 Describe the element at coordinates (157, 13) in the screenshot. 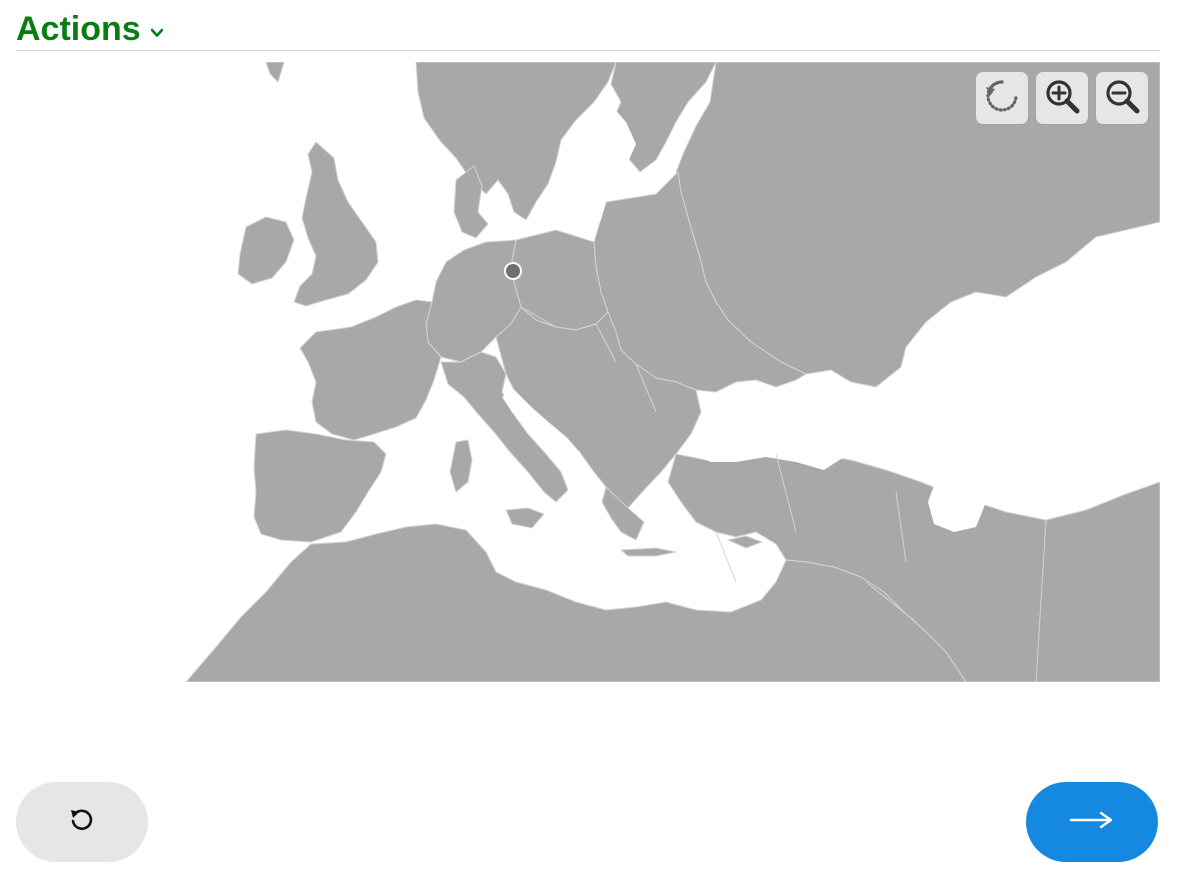

I see `chevron-down-icon` at that location.